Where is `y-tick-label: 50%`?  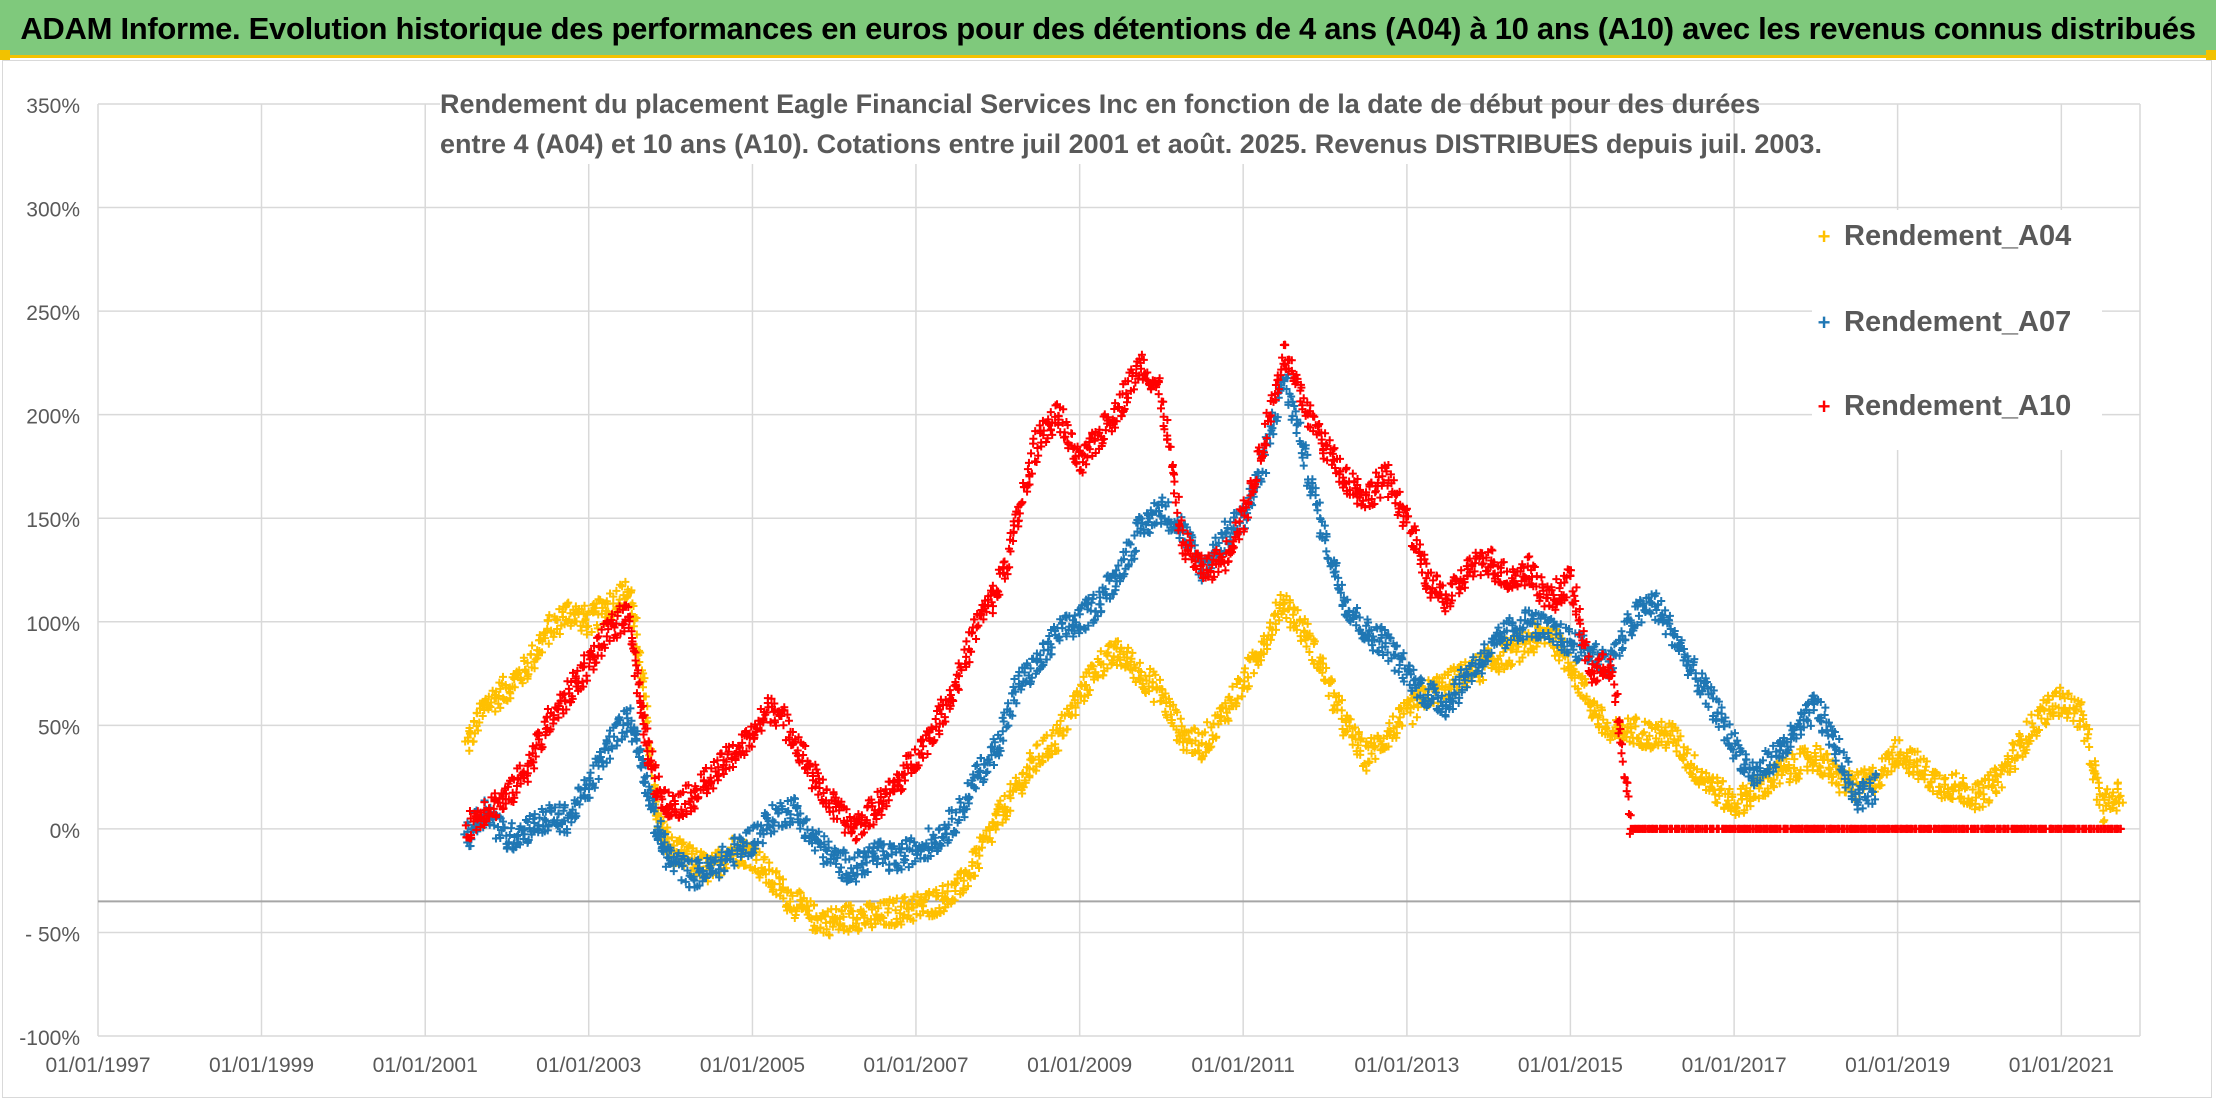 y-tick-label: 50% is located at coordinates (59, 727).